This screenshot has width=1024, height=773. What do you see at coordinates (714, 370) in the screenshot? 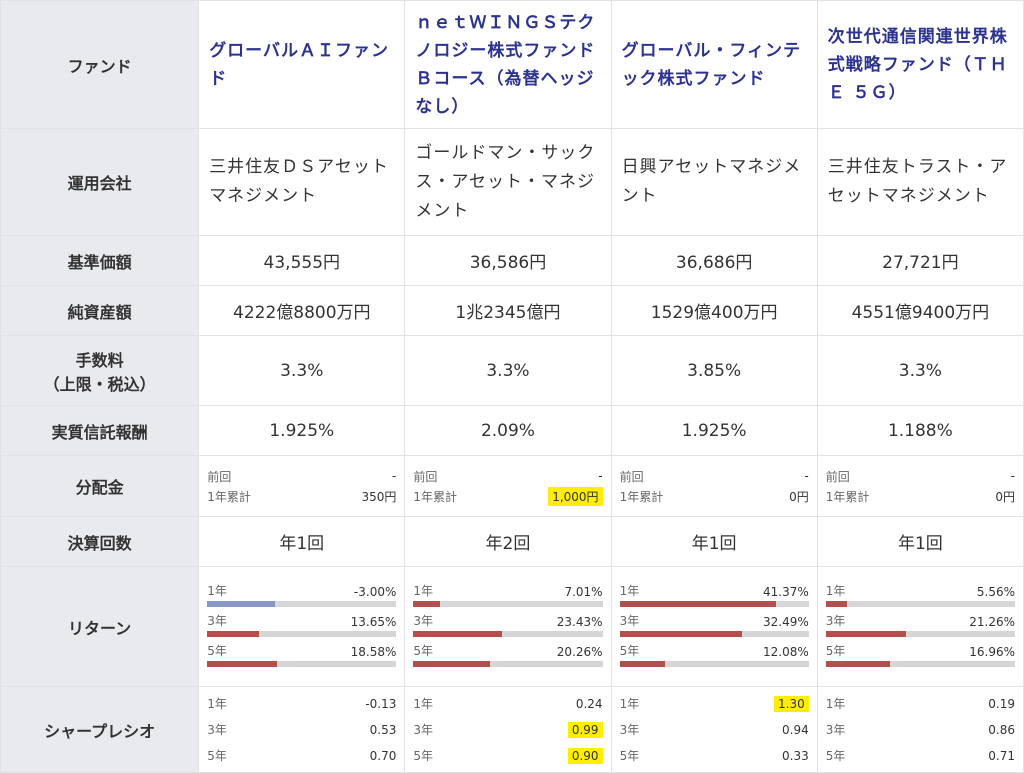
I see `fee-value: 3.85%` at bounding box center [714, 370].